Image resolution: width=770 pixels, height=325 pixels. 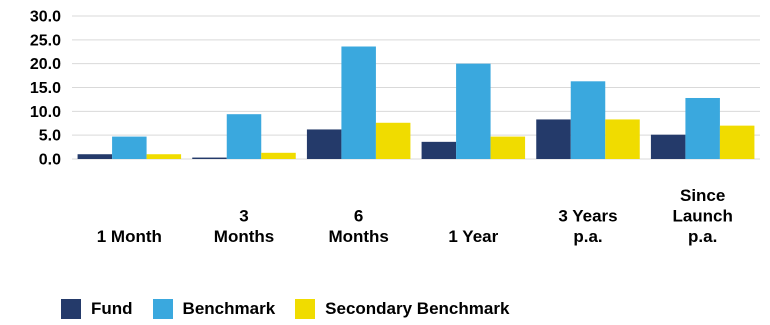 I want to click on y-tick-label: 15.0, so click(x=45, y=88).